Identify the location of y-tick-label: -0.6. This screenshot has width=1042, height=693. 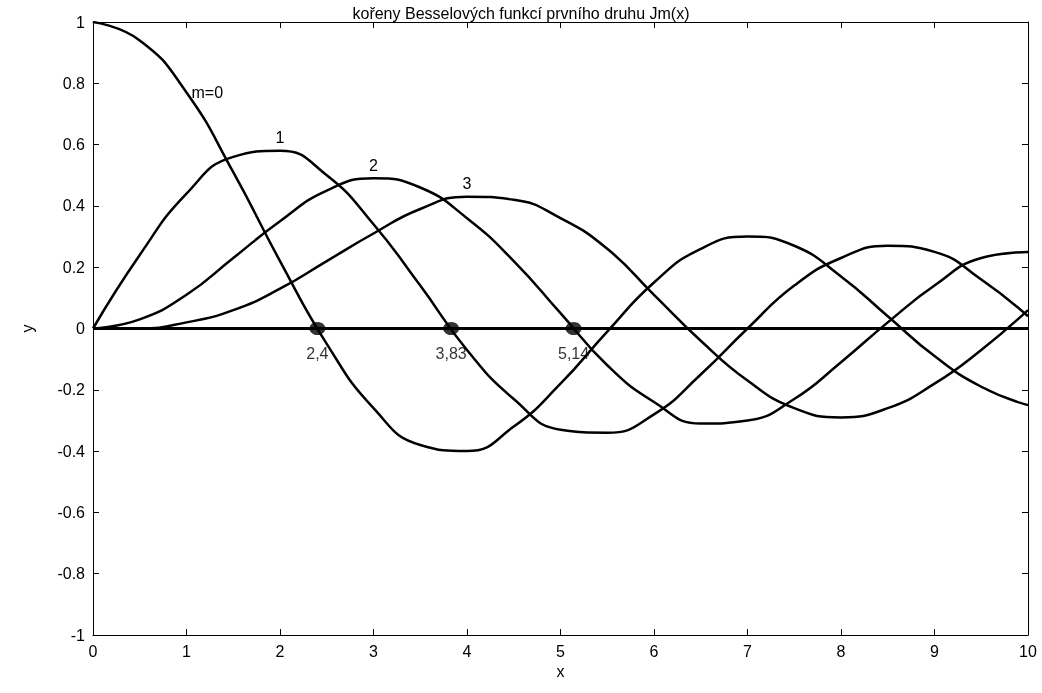
(71, 512).